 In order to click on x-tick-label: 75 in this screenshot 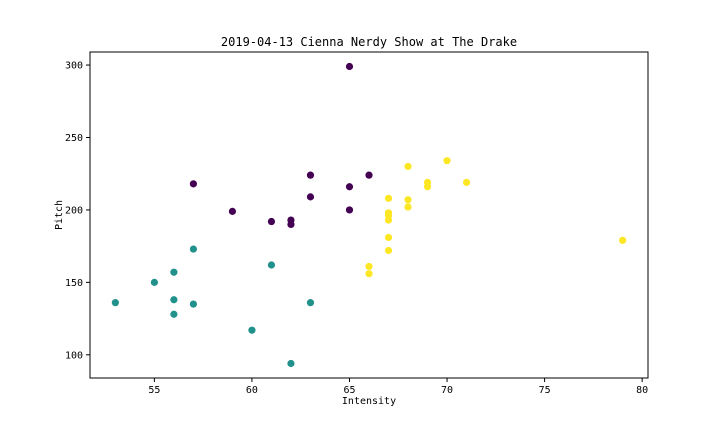, I will do `click(545, 390)`.